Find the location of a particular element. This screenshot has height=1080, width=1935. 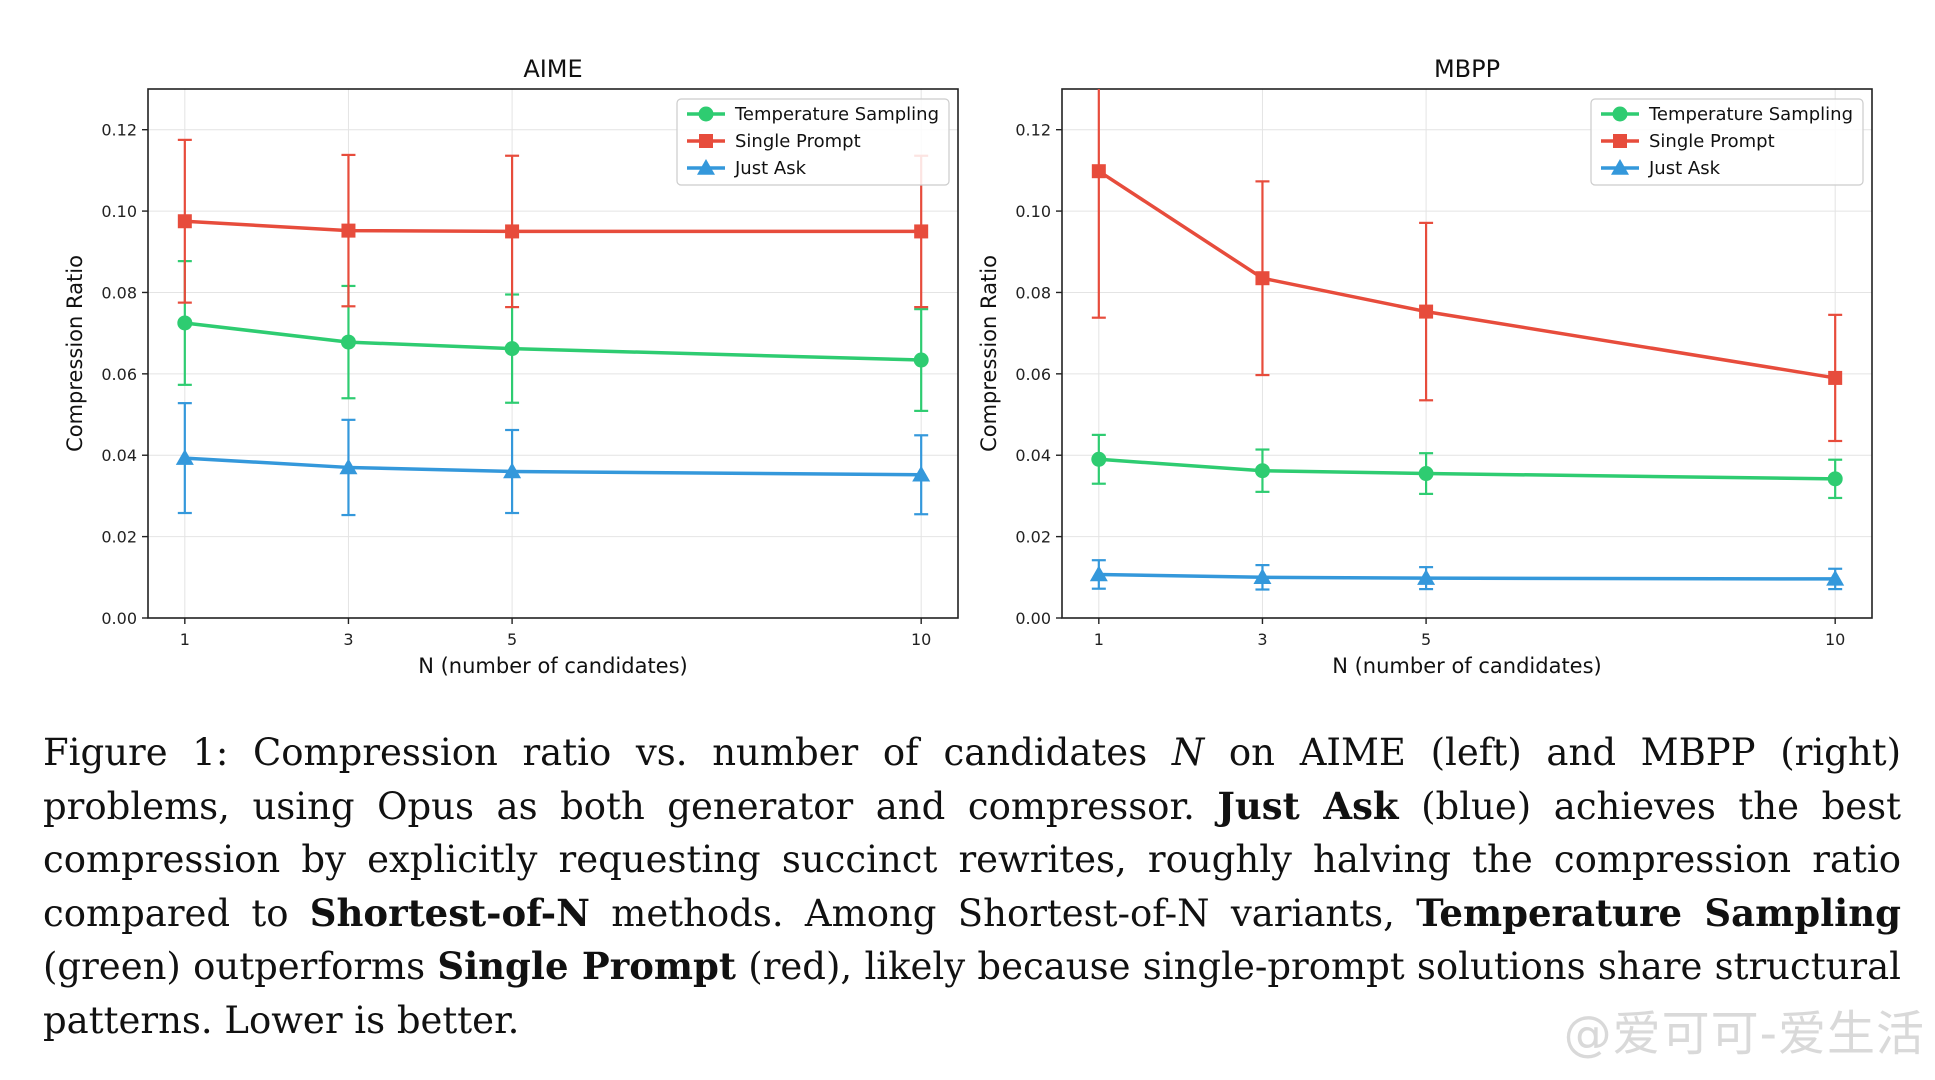

caption-text: methods. Among Shortest-of-N variants, is located at coordinates (1003, 913).